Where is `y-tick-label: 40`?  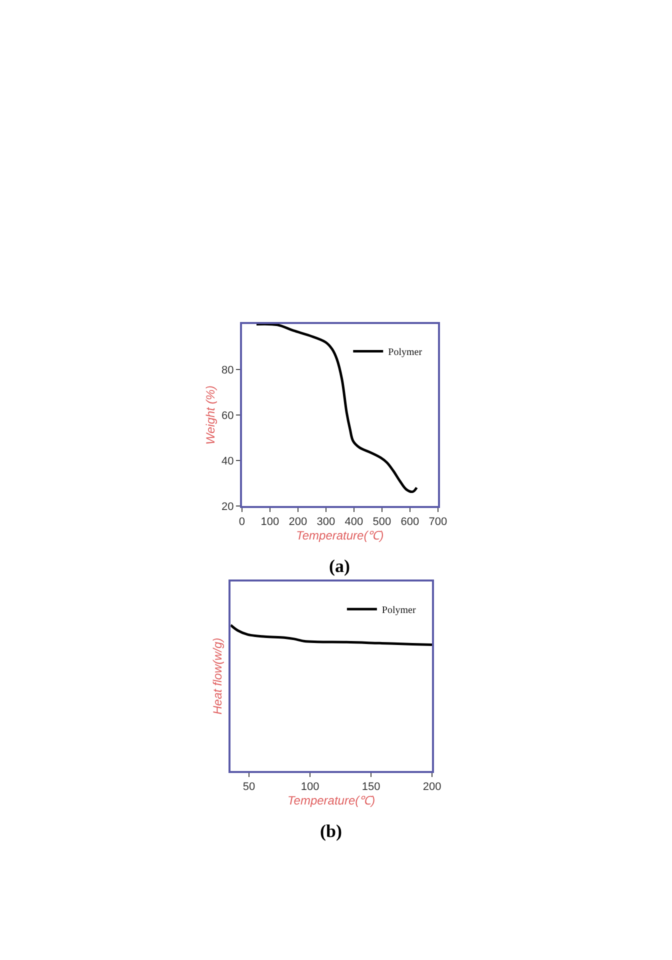
y-tick-label: 40 is located at coordinates (227, 461).